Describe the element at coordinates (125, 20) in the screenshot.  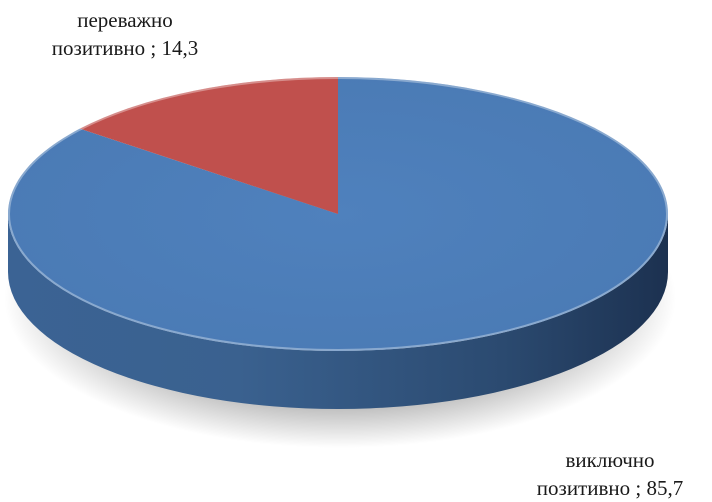
I see `data-label-line: переважно` at that location.